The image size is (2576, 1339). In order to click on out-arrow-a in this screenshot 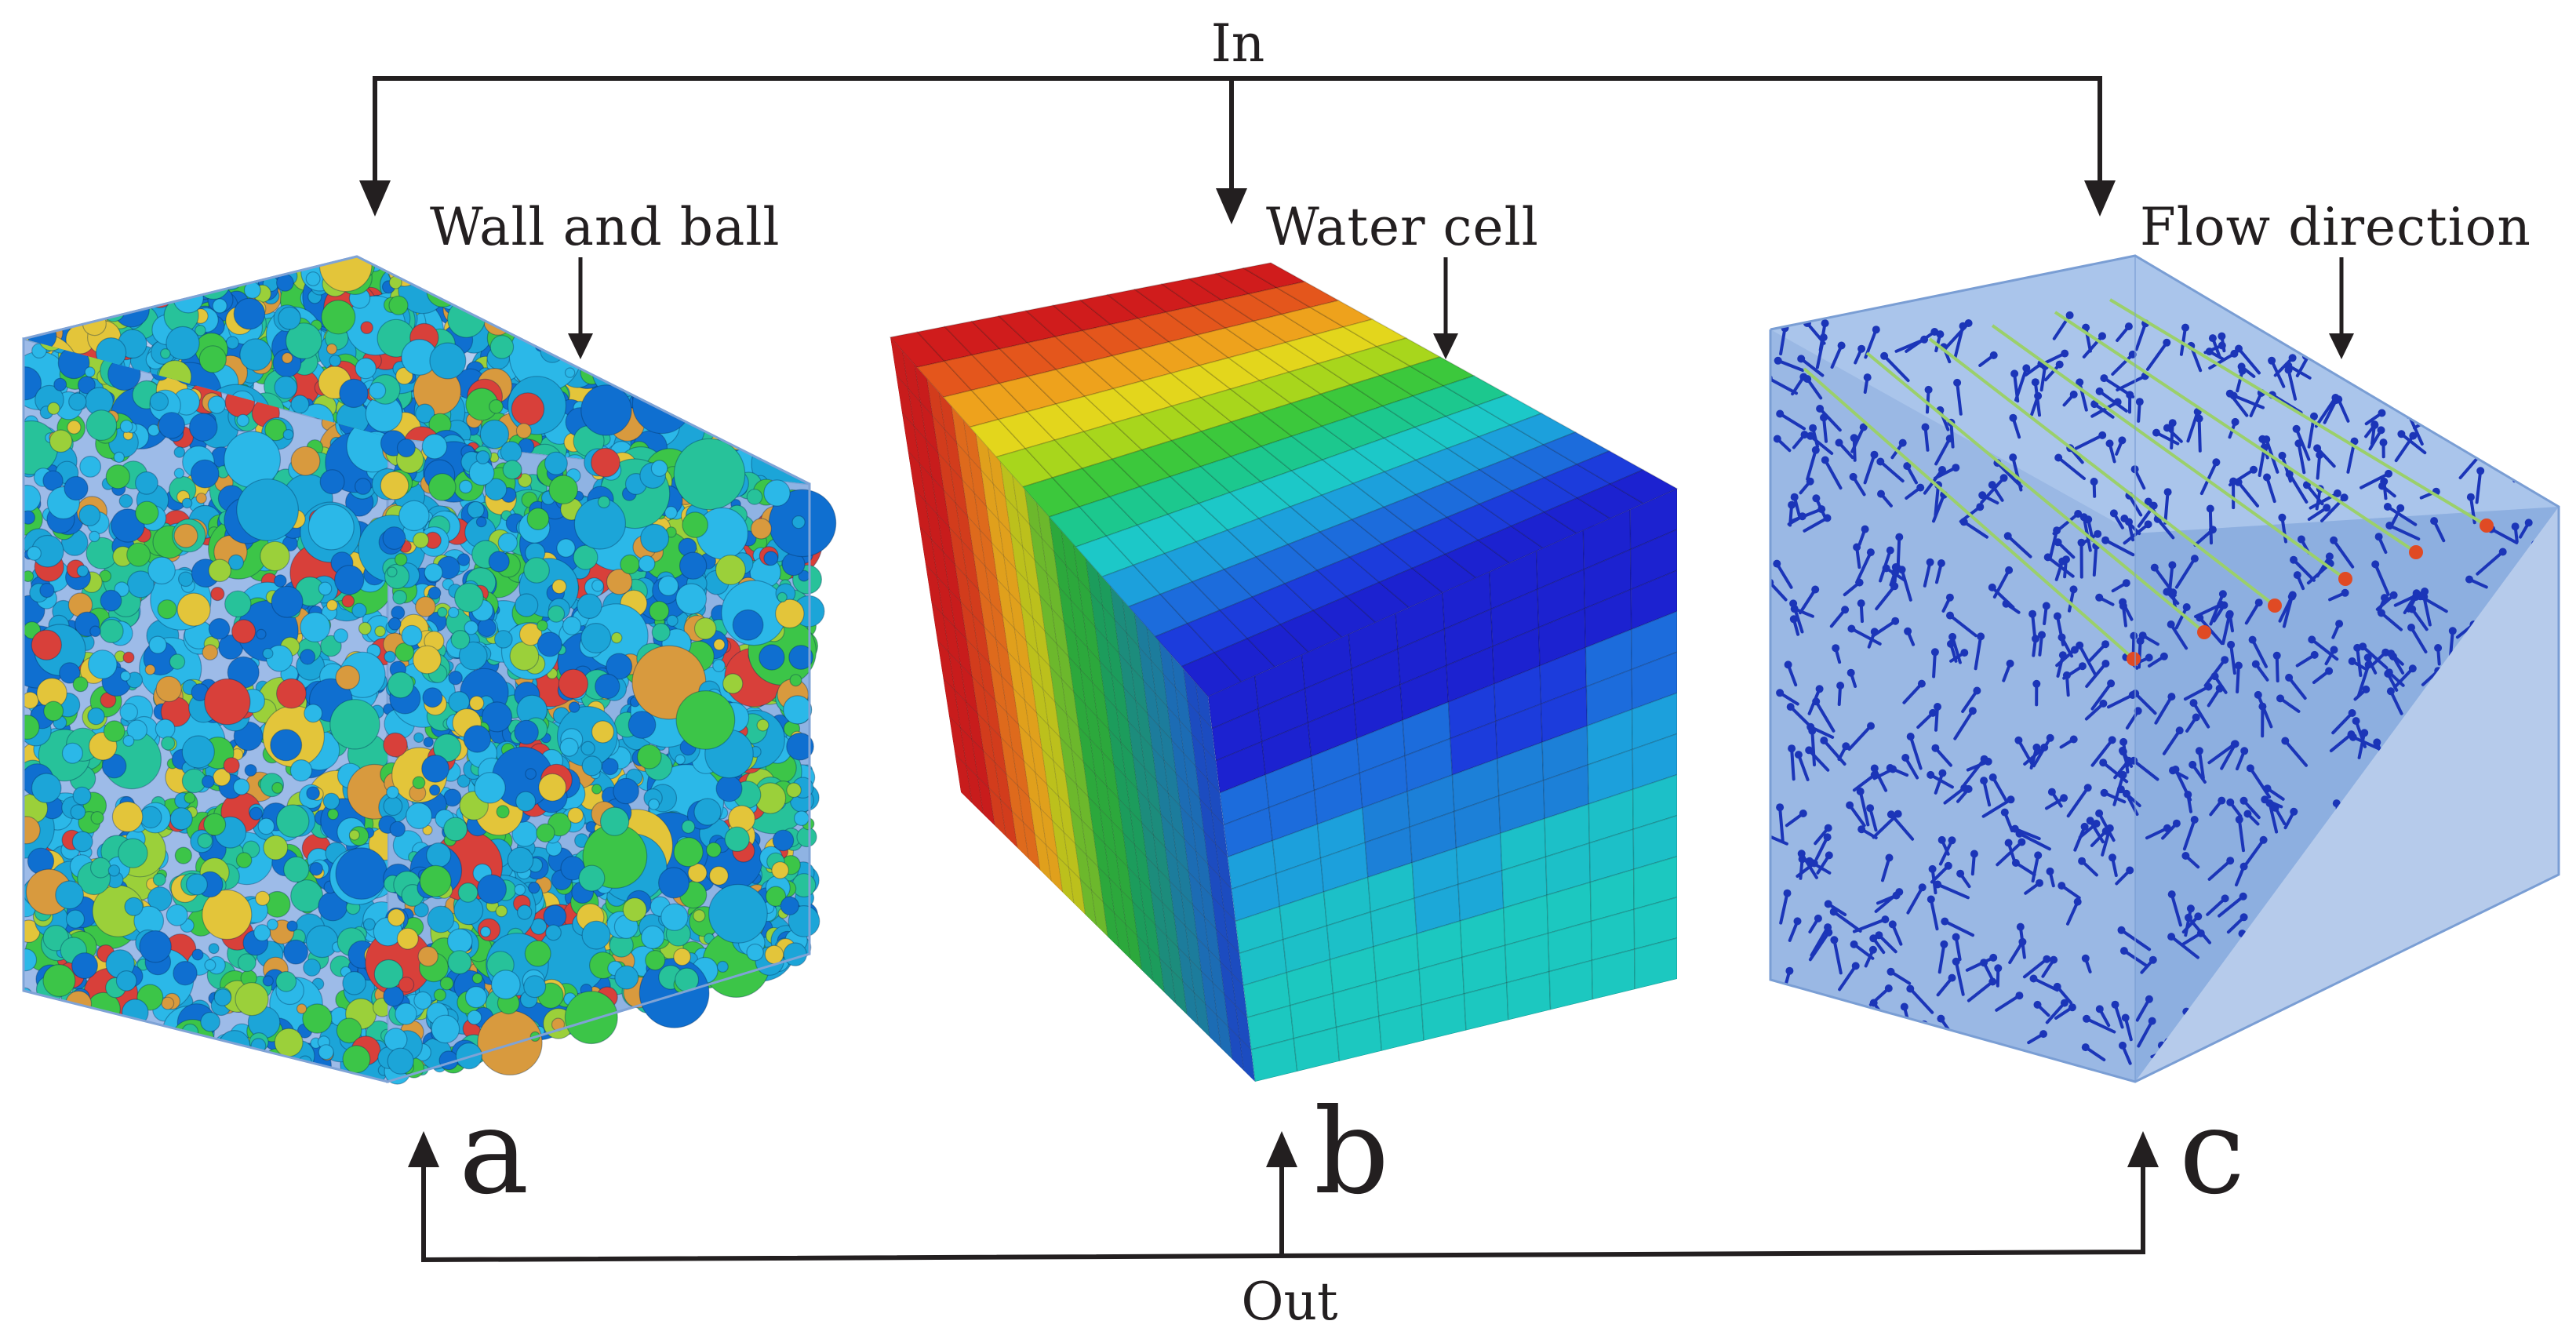, I will do `click(423, 1149)`.